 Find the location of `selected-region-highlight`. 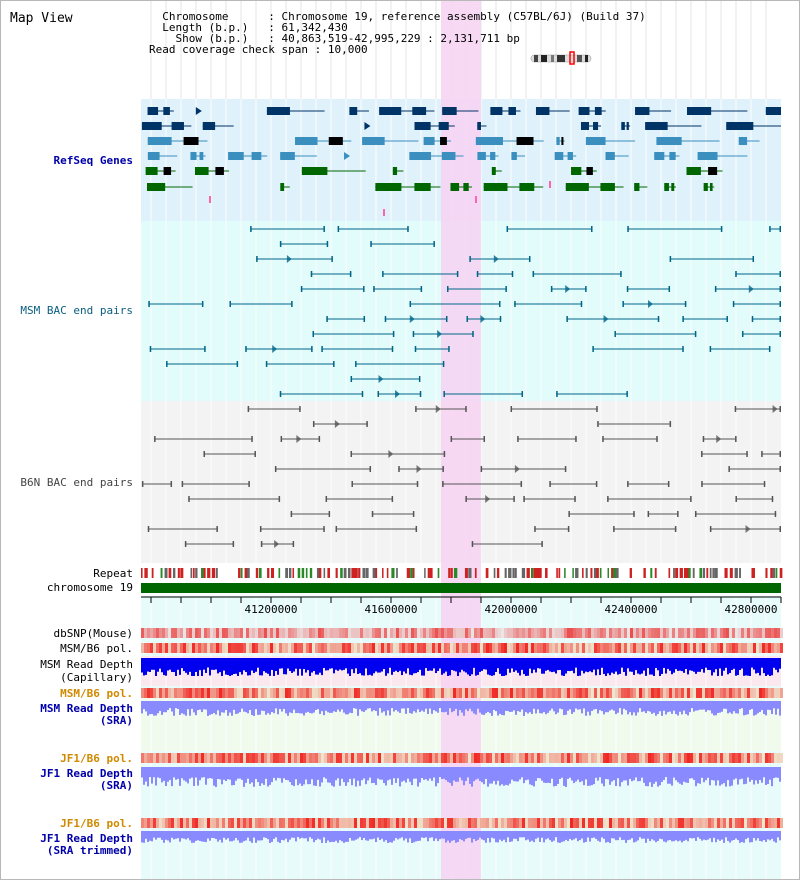

selected-region-highlight is located at coordinates (461, 440).